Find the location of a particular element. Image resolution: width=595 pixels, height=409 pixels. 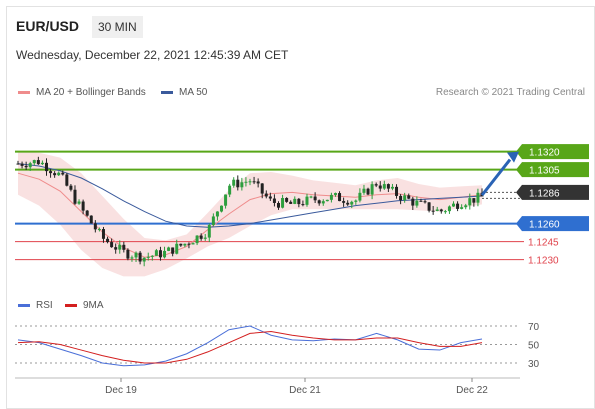

level-label-resistance: 1.1320 is located at coordinates (544, 153).